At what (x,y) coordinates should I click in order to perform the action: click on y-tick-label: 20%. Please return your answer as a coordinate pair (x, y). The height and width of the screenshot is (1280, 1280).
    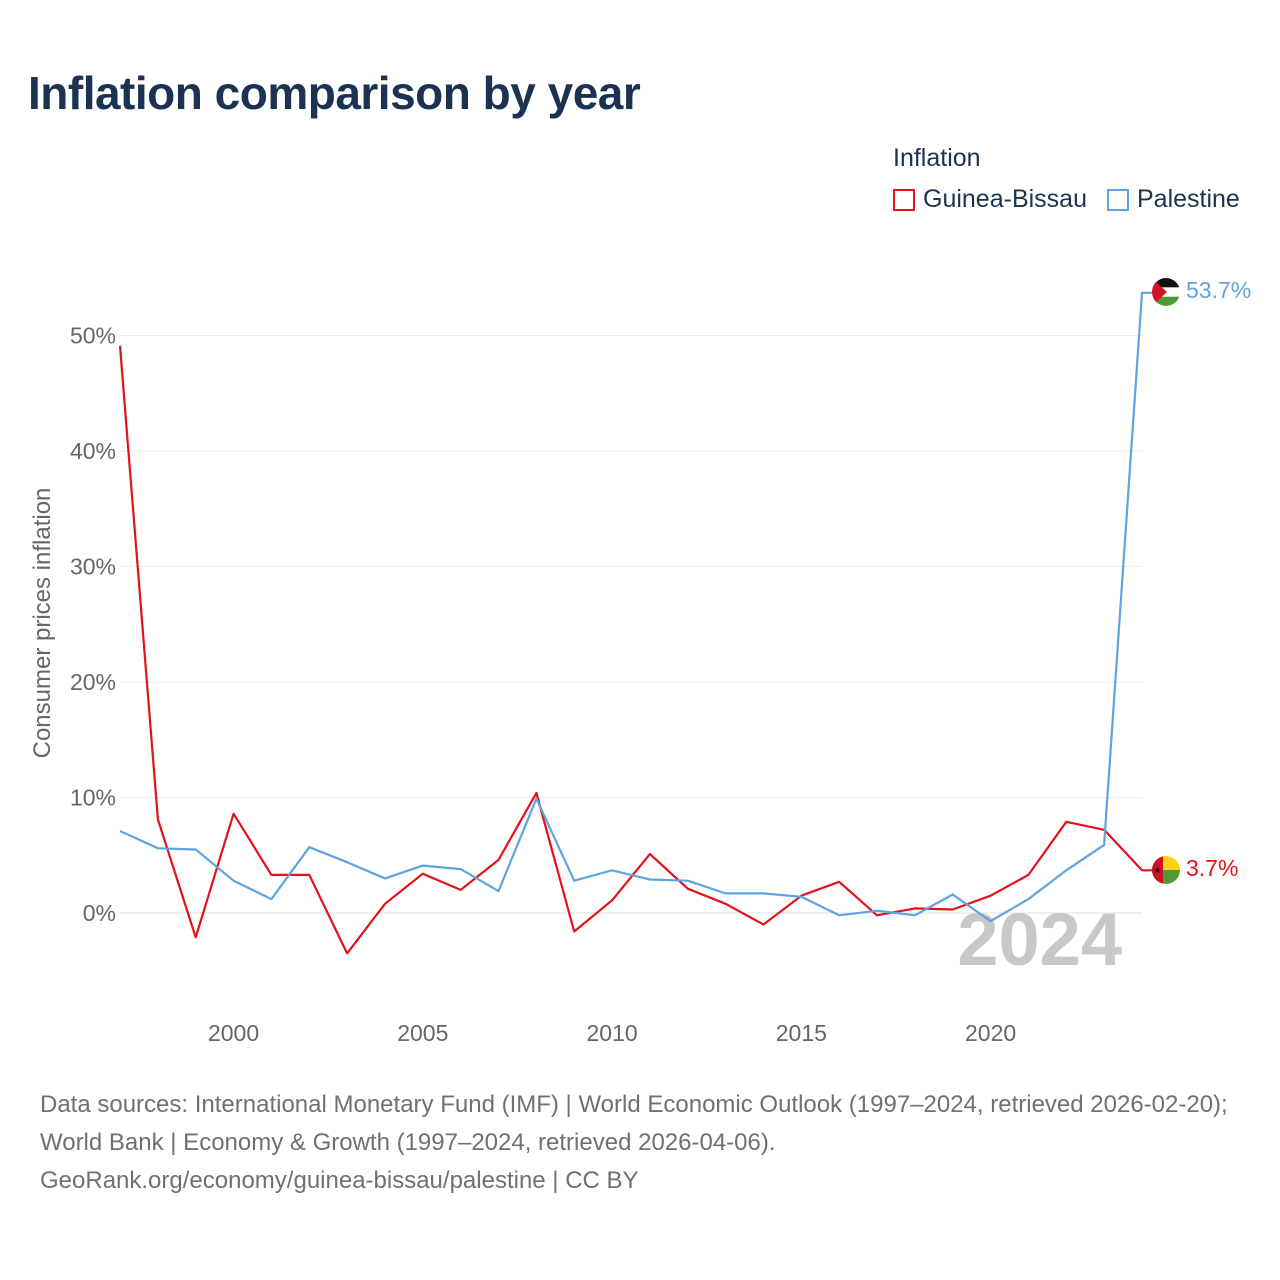
    Looking at the image, I should click on (93, 682).